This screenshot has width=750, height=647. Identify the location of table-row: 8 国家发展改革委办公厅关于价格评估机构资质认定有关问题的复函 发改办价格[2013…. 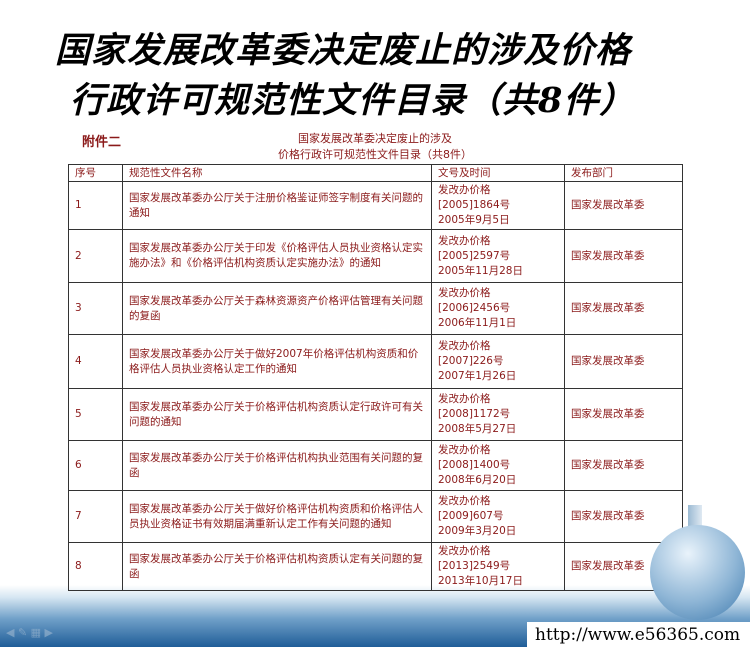
(375, 566).